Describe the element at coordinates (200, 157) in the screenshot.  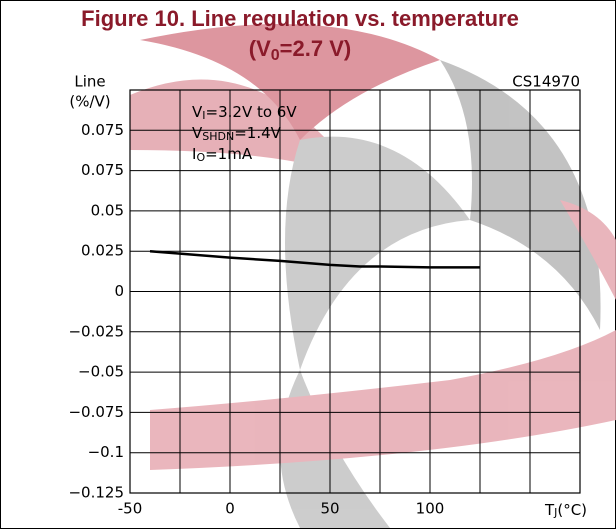
I see `annotation-sub: O` at that location.